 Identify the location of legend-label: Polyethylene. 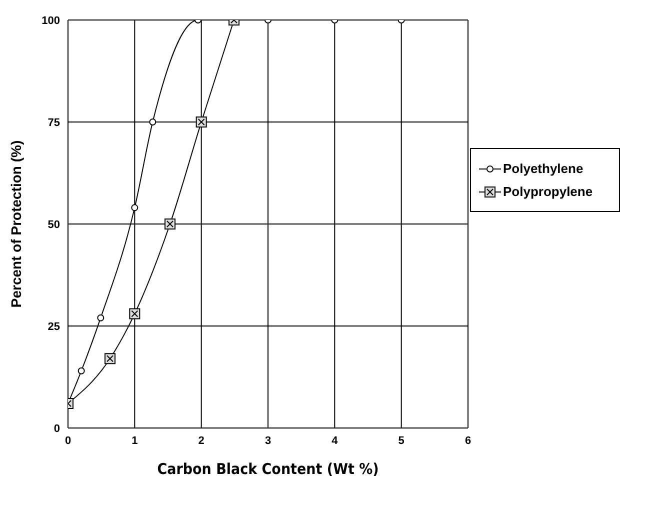
(543, 168).